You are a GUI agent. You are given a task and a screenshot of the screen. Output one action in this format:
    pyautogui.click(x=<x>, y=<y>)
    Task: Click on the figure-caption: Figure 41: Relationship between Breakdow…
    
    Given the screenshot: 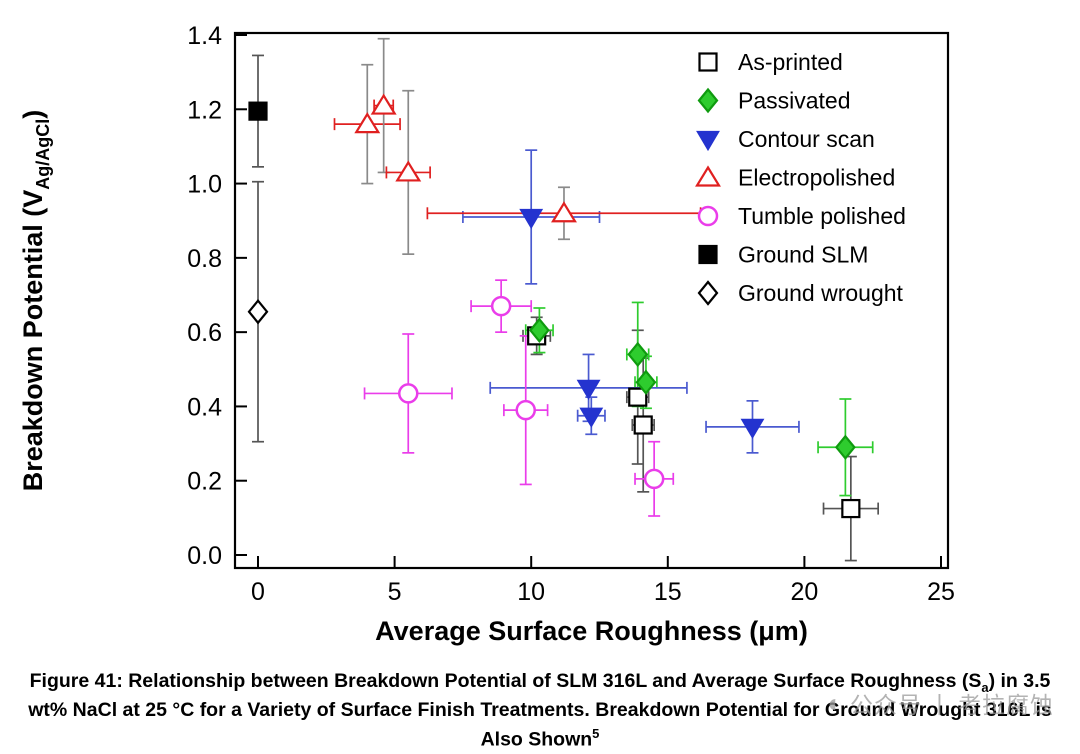 What is the action you would take?
    pyautogui.click(x=540, y=711)
    